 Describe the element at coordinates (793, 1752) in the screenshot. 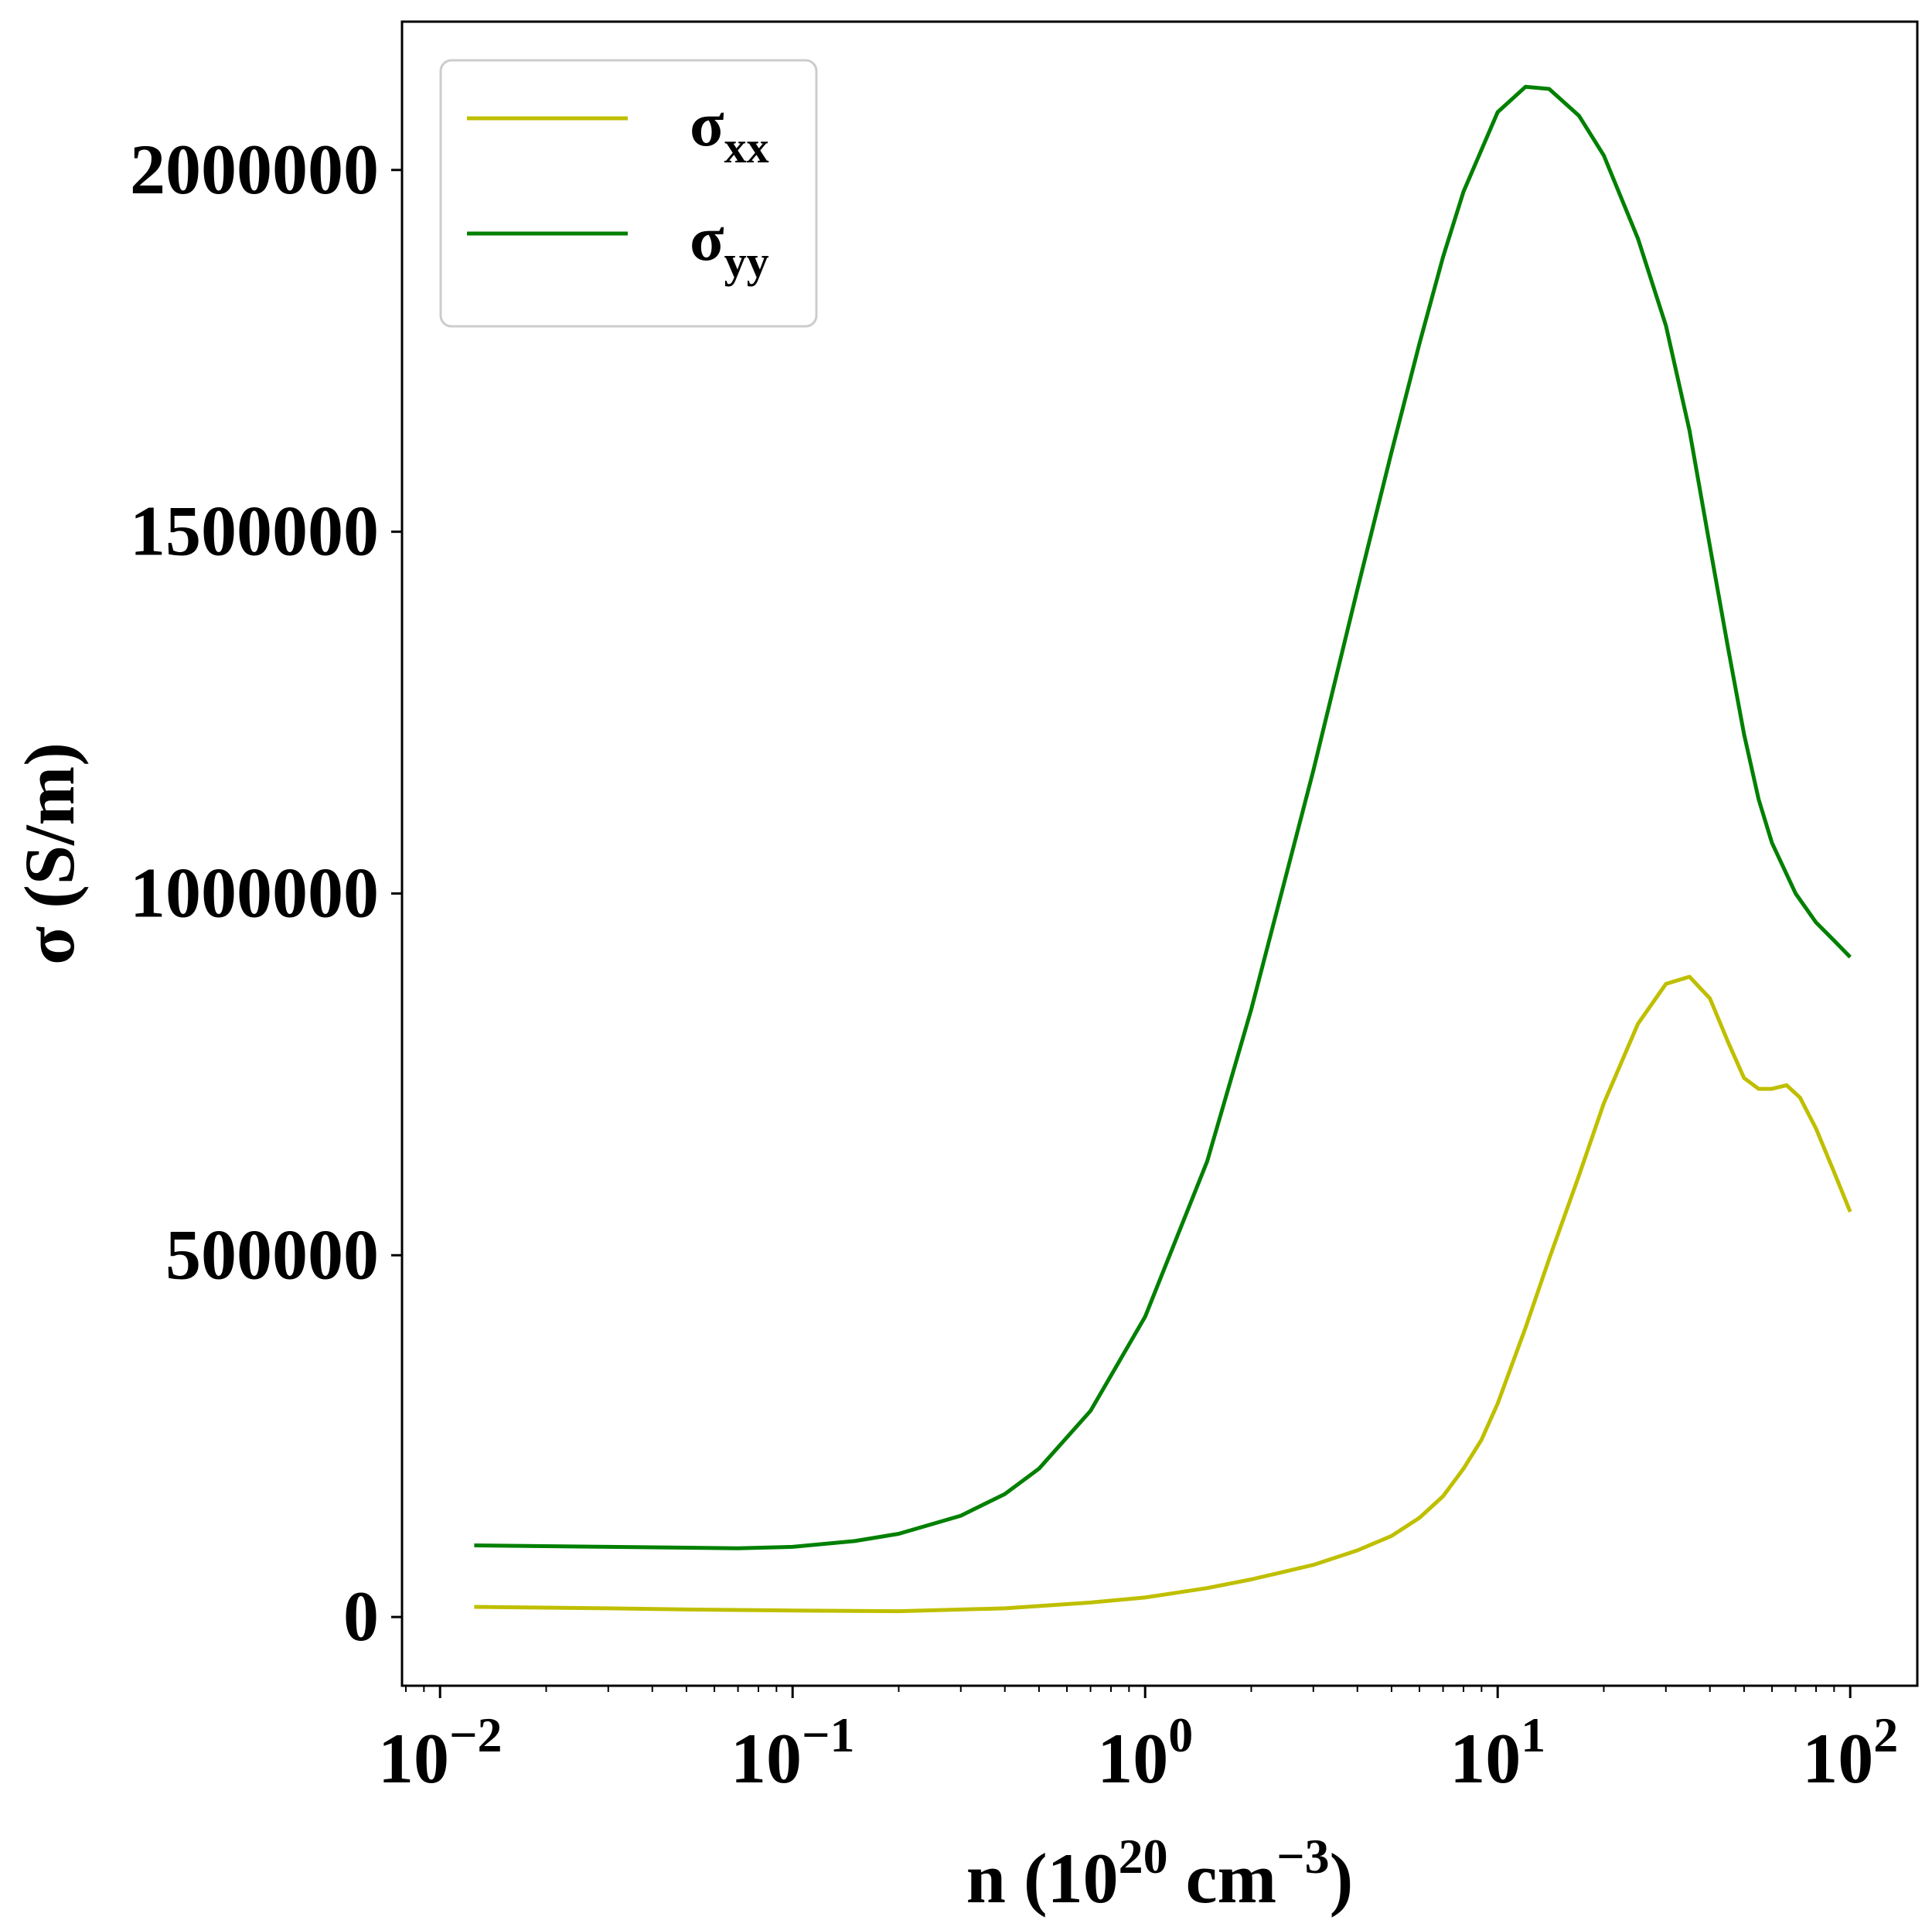

I see `x-tick-label: 10⁻¹` at that location.